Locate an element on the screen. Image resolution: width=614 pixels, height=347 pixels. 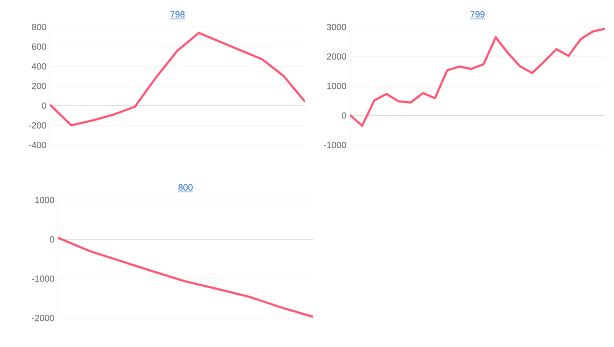
y-tick-label: 200 is located at coordinates (39, 86).